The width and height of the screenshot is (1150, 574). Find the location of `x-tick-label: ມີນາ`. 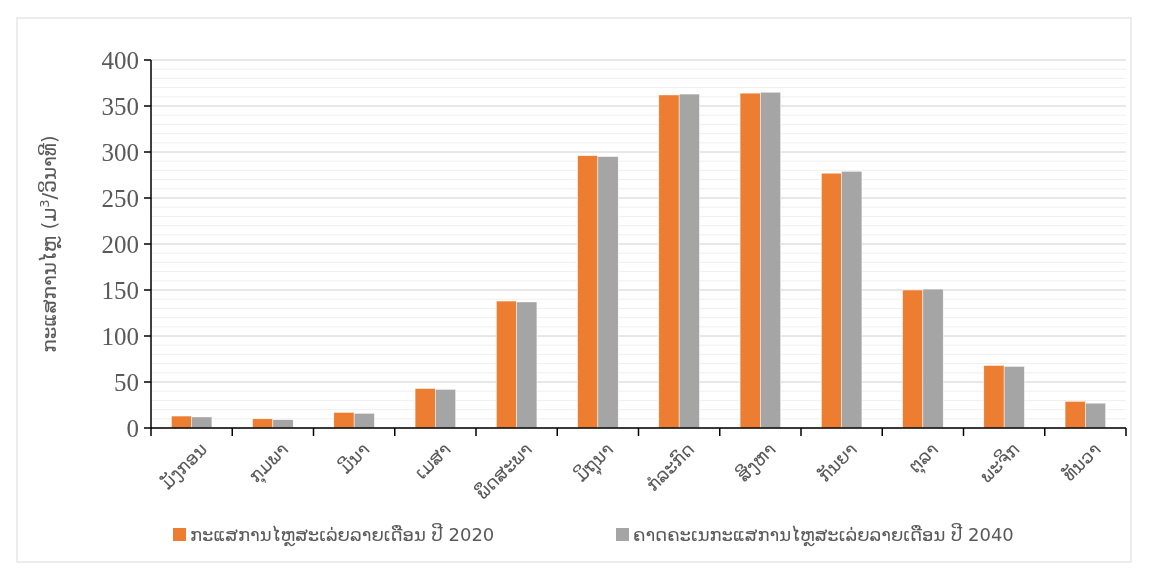

x-tick-label: ມີນາ is located at coordinates (354, 458).